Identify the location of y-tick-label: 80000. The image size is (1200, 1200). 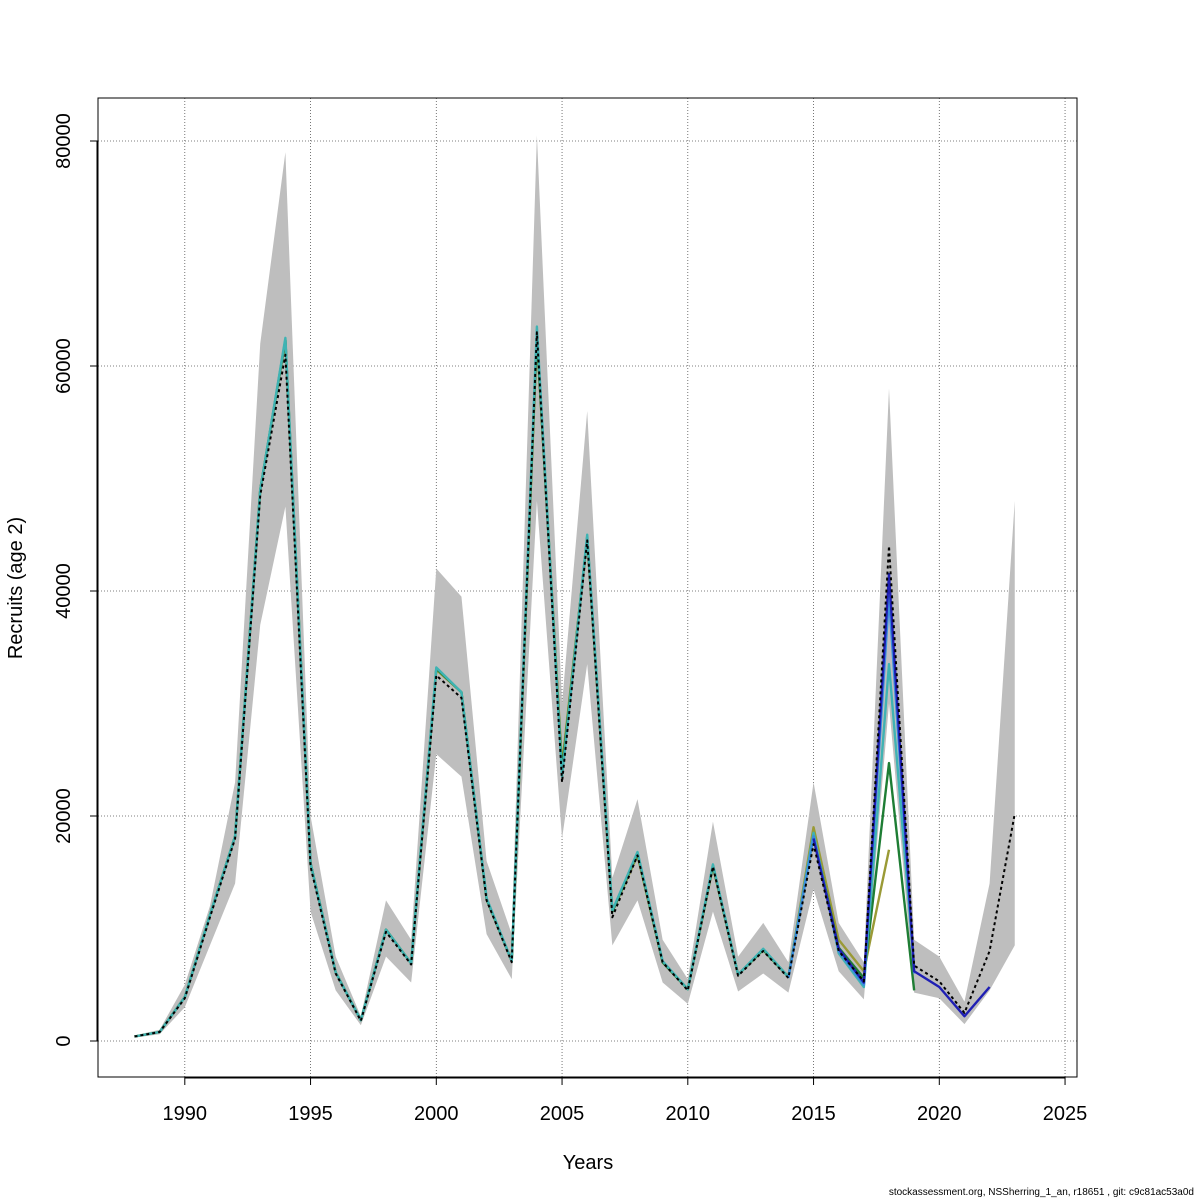
(64, 141).